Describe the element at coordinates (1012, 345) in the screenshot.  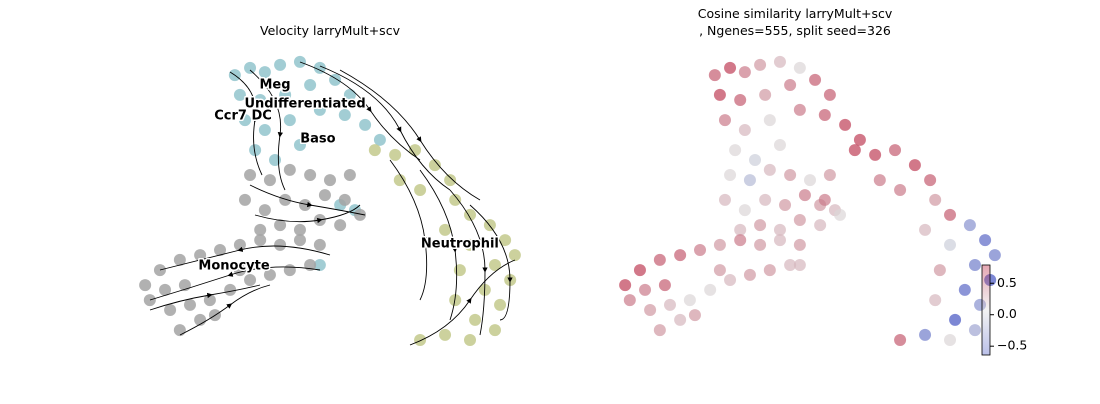
I see `colorbar-tick-label: −0.5` at that location.